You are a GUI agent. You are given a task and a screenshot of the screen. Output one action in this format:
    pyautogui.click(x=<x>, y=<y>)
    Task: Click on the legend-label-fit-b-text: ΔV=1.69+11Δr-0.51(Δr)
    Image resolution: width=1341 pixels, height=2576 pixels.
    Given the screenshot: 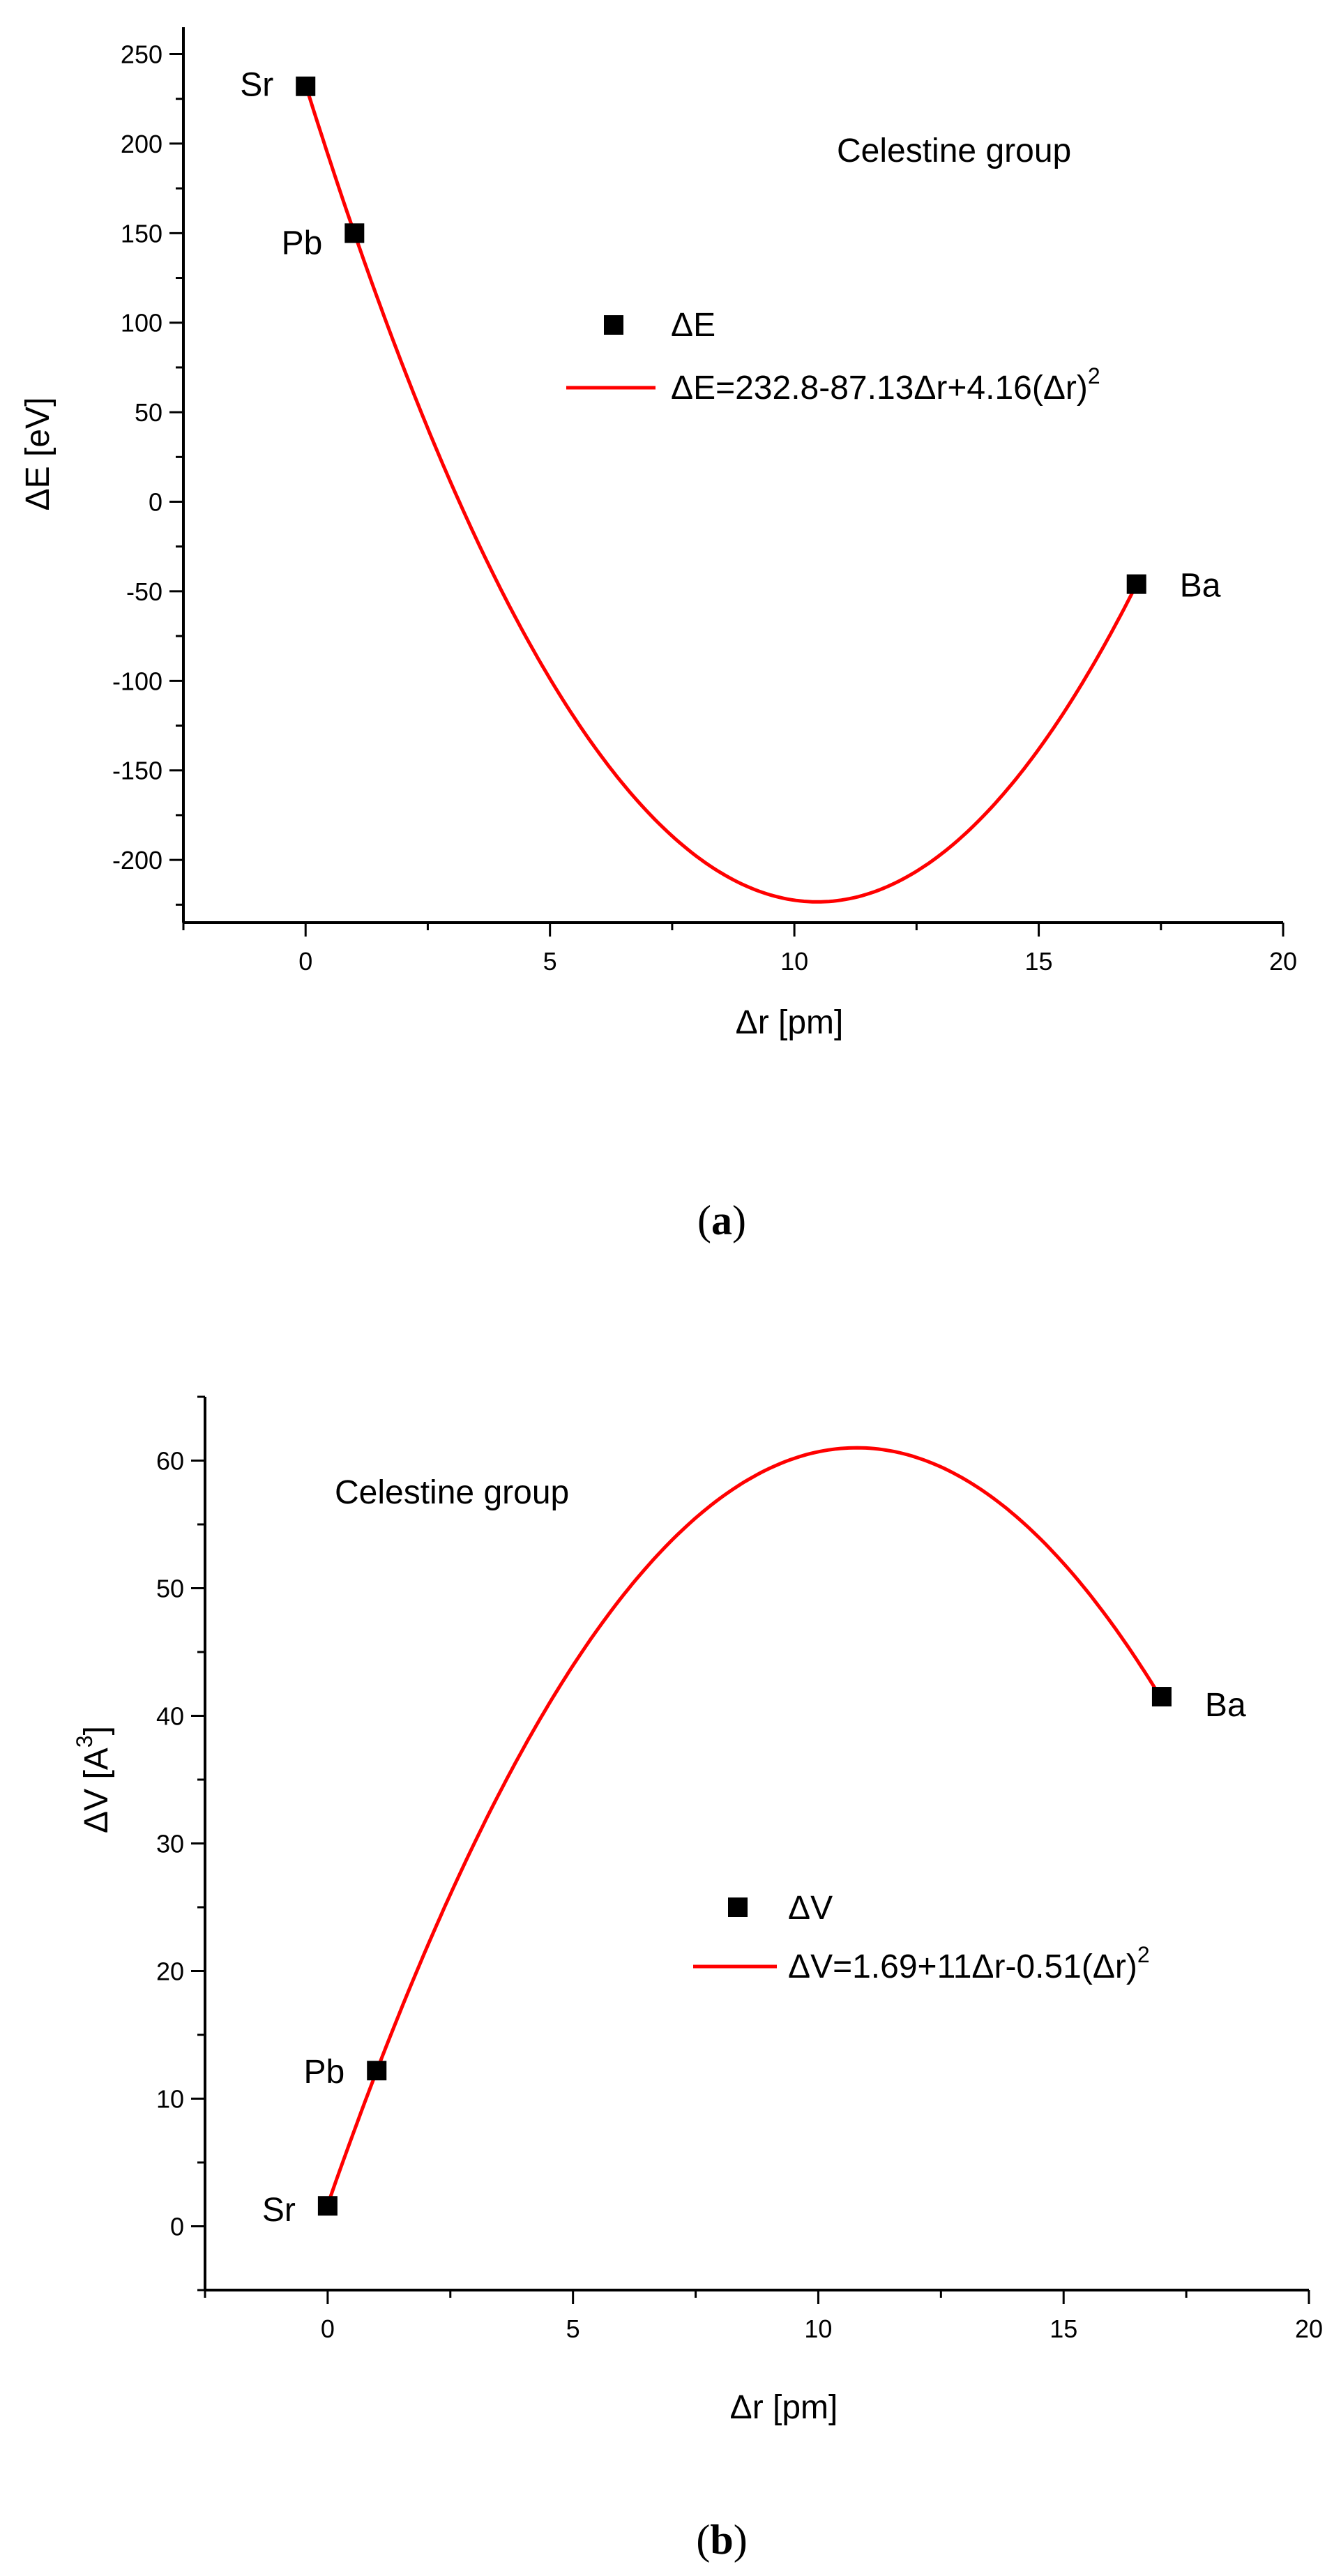 What is the action you would take?
    pyautogui.click(x=962, y=1966)
    